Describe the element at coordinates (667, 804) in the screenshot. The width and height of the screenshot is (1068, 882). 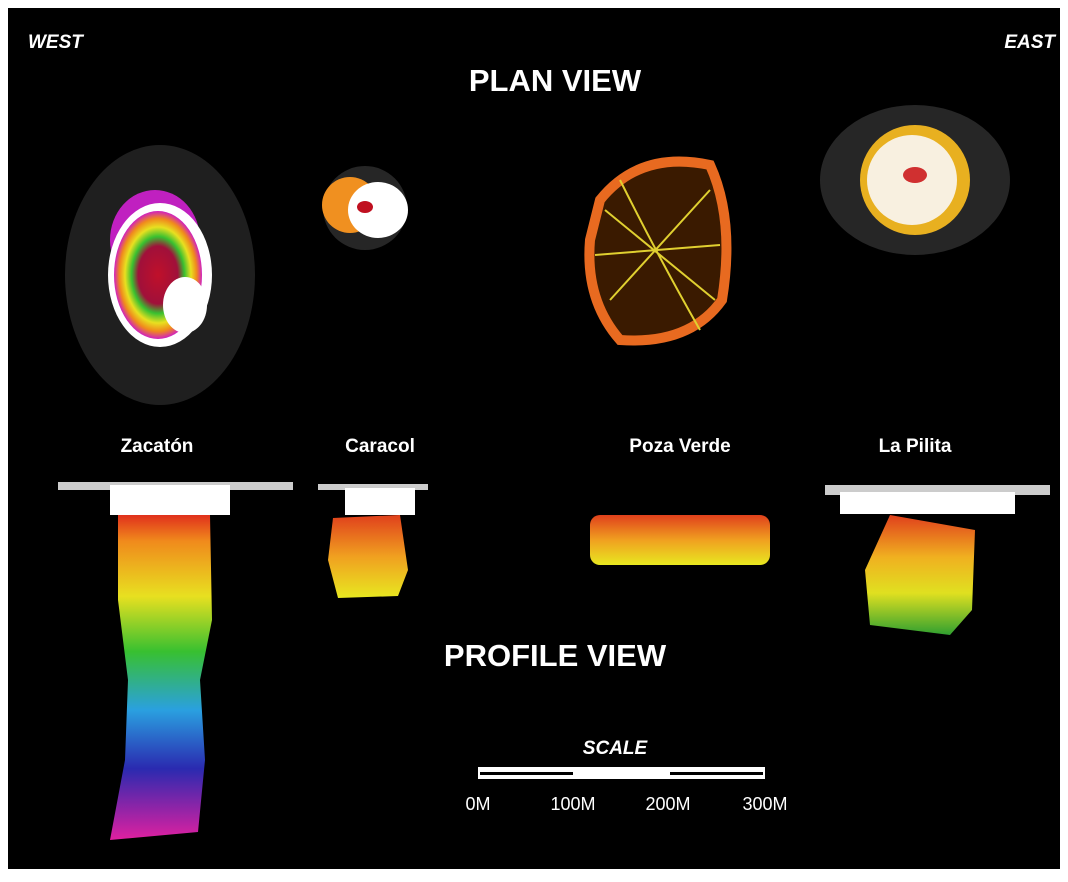
I see `scale-label: 200M` at that location.